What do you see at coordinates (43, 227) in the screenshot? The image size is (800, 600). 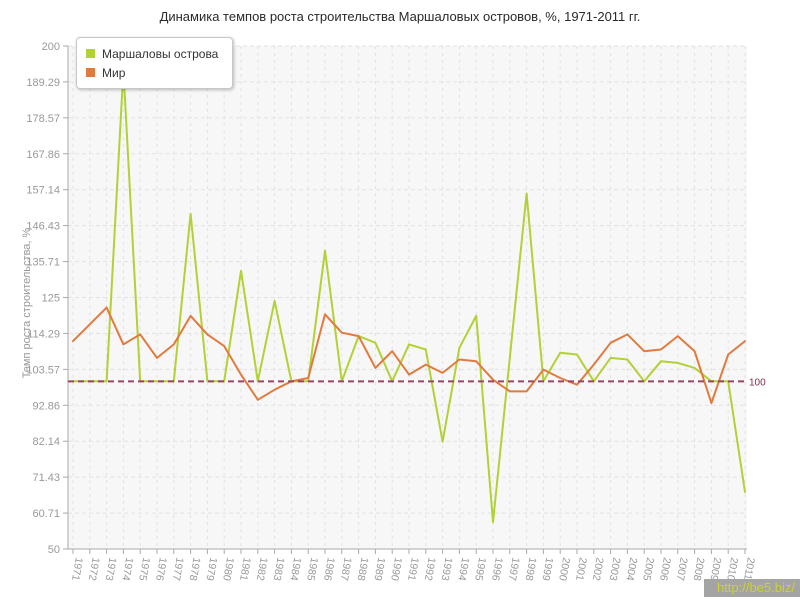 I see `y-axis-tick-label: 146.43` at bounding box center [43, 227].